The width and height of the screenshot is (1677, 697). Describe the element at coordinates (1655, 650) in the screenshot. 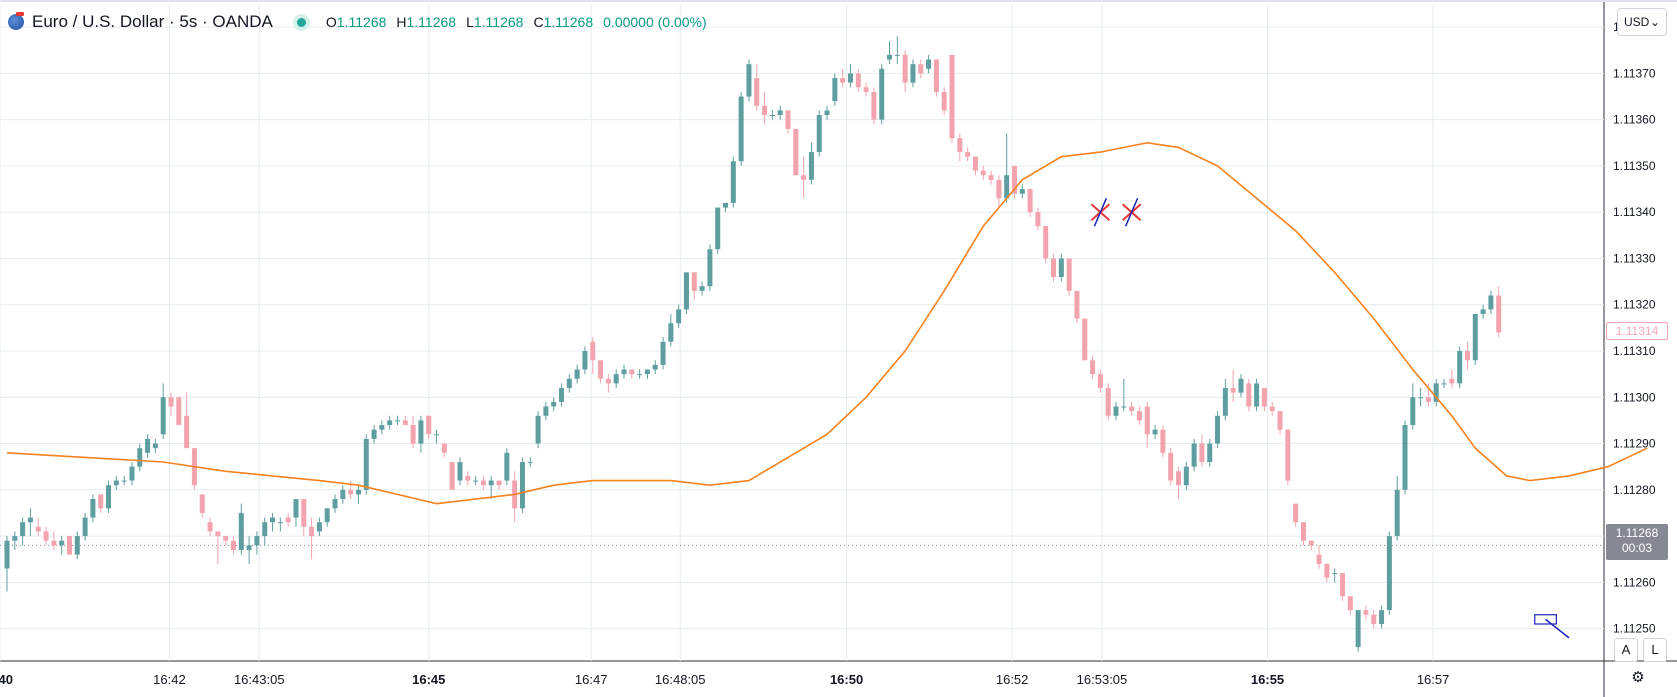

I see `log-scale-button: L` at that location.